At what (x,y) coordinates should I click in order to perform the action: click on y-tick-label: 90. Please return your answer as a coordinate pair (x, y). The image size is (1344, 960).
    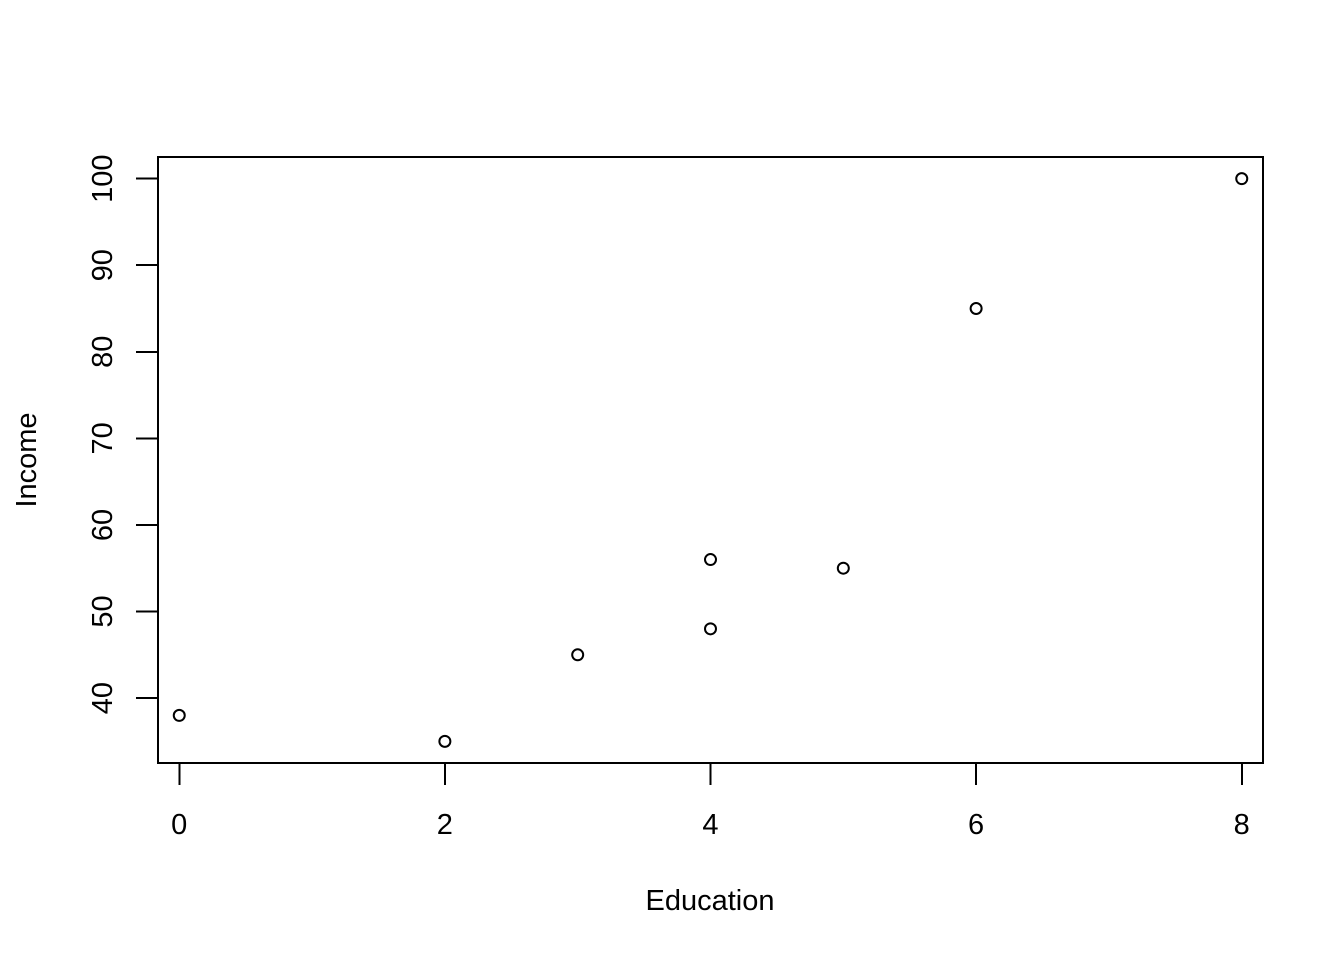
    Looking at the image, I should click on (103, 265).